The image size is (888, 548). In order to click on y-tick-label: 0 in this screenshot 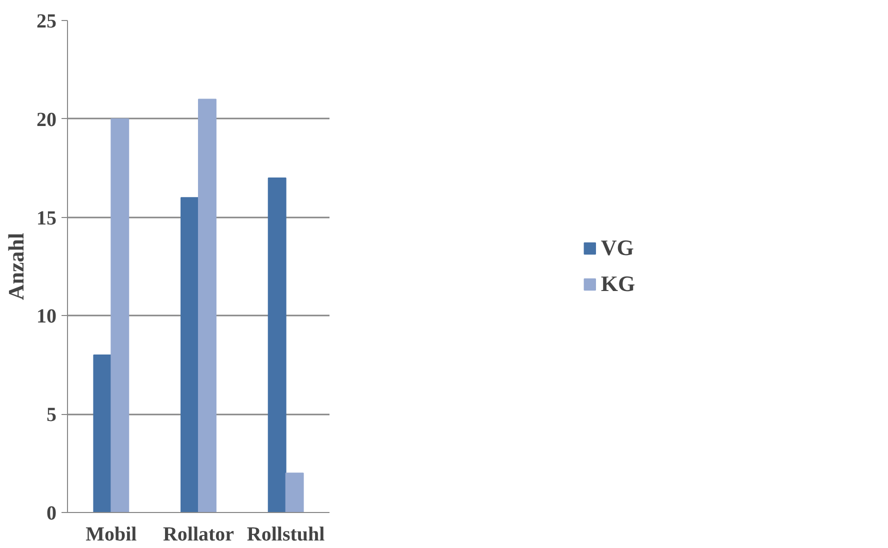, I will do `click(51, 513)`.